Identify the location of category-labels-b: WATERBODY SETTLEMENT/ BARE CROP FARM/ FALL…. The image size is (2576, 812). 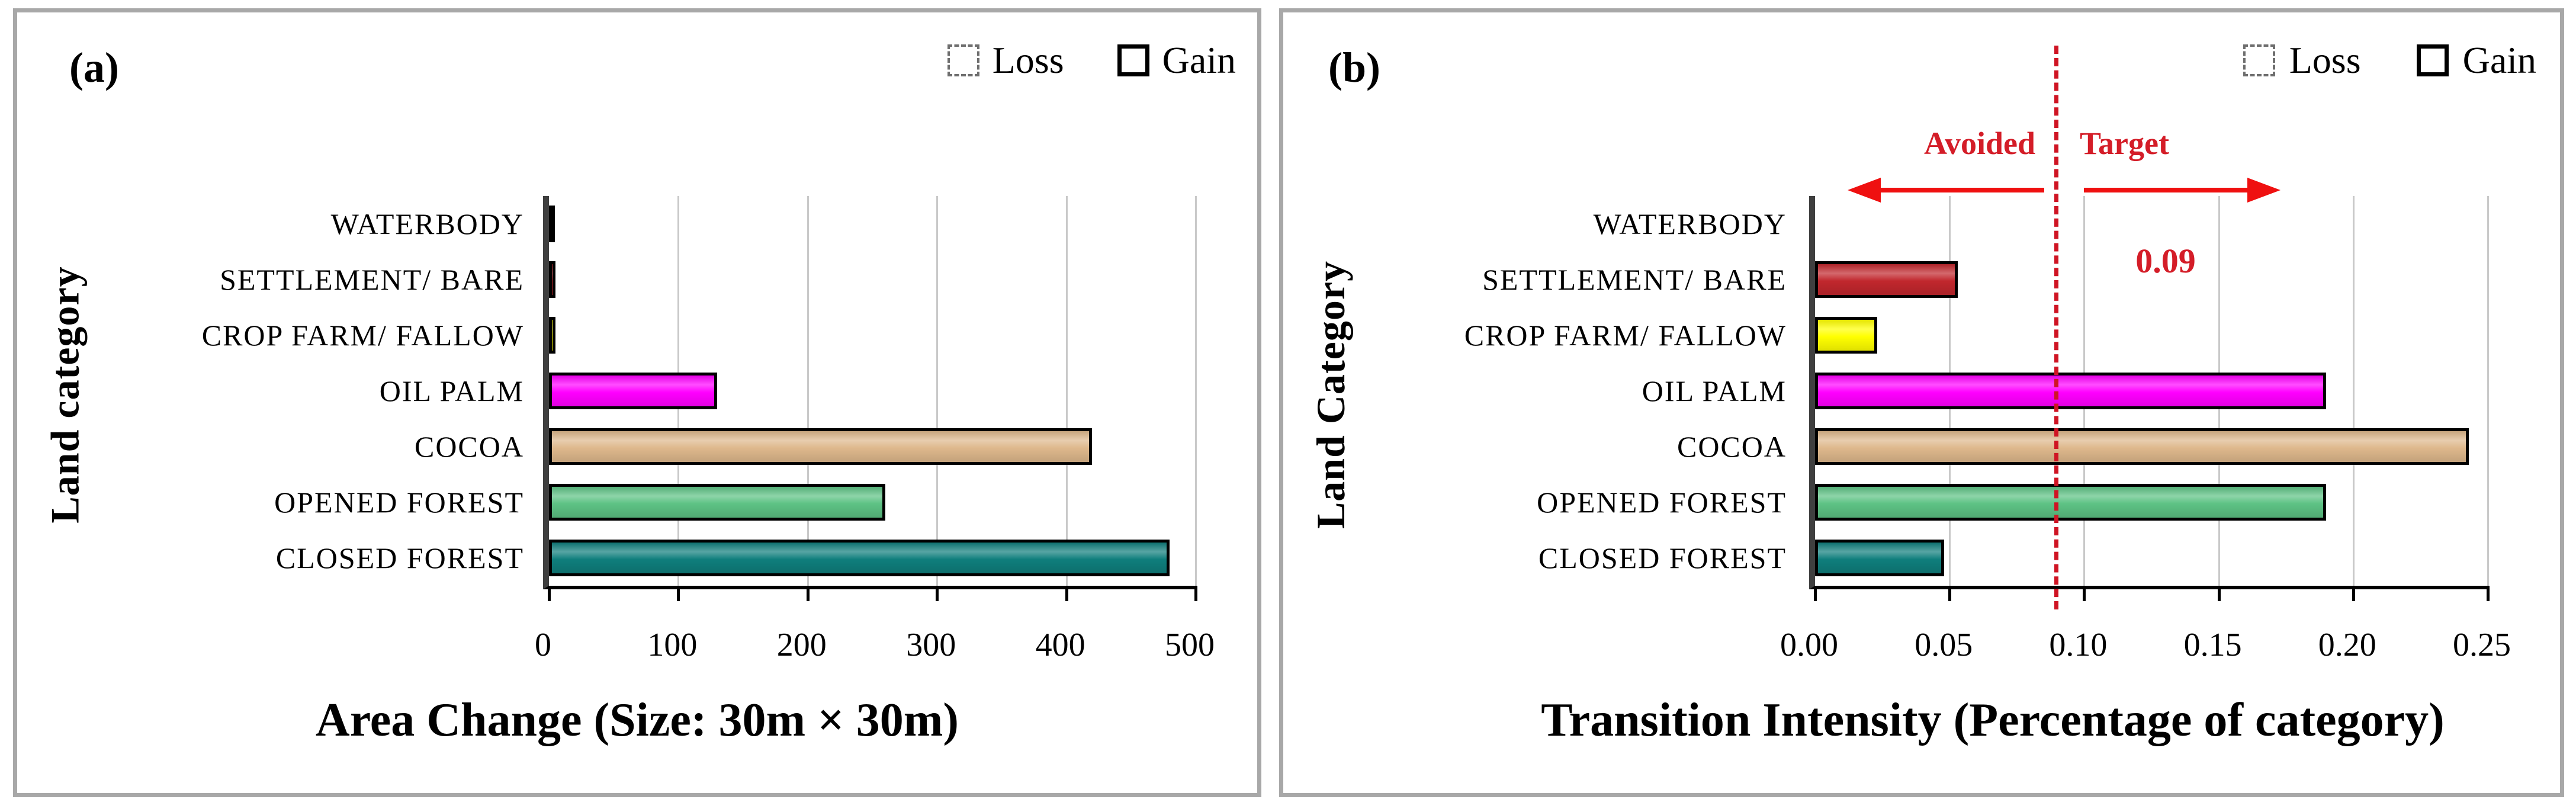
(1538, 391).